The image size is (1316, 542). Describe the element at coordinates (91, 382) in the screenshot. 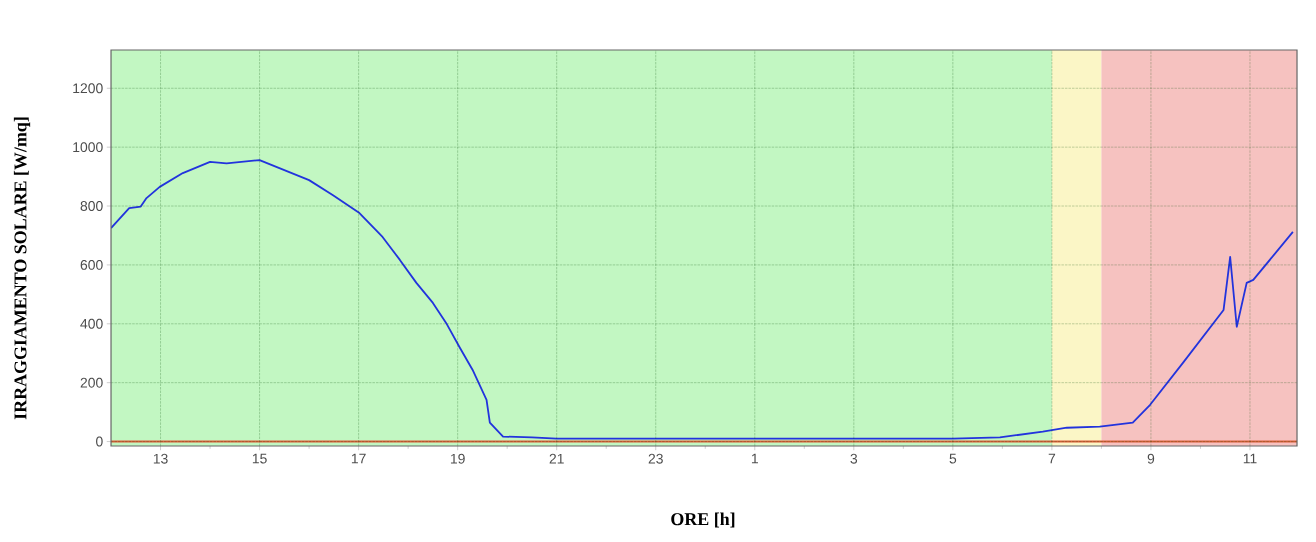

I see `y-tick-label: 200` at that location.